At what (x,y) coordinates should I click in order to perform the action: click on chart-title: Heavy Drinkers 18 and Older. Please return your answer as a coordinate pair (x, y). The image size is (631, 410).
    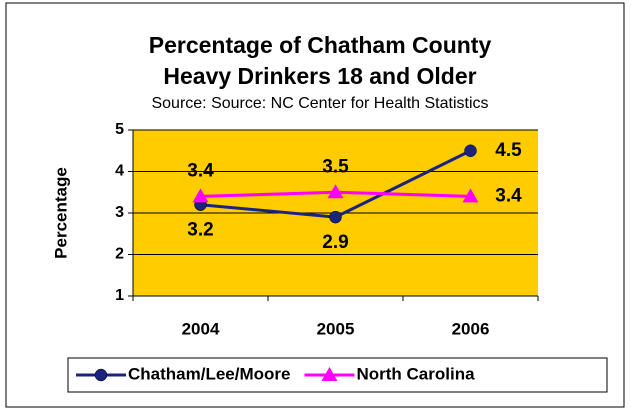
    Looking at the image, I should click on (319, 76).